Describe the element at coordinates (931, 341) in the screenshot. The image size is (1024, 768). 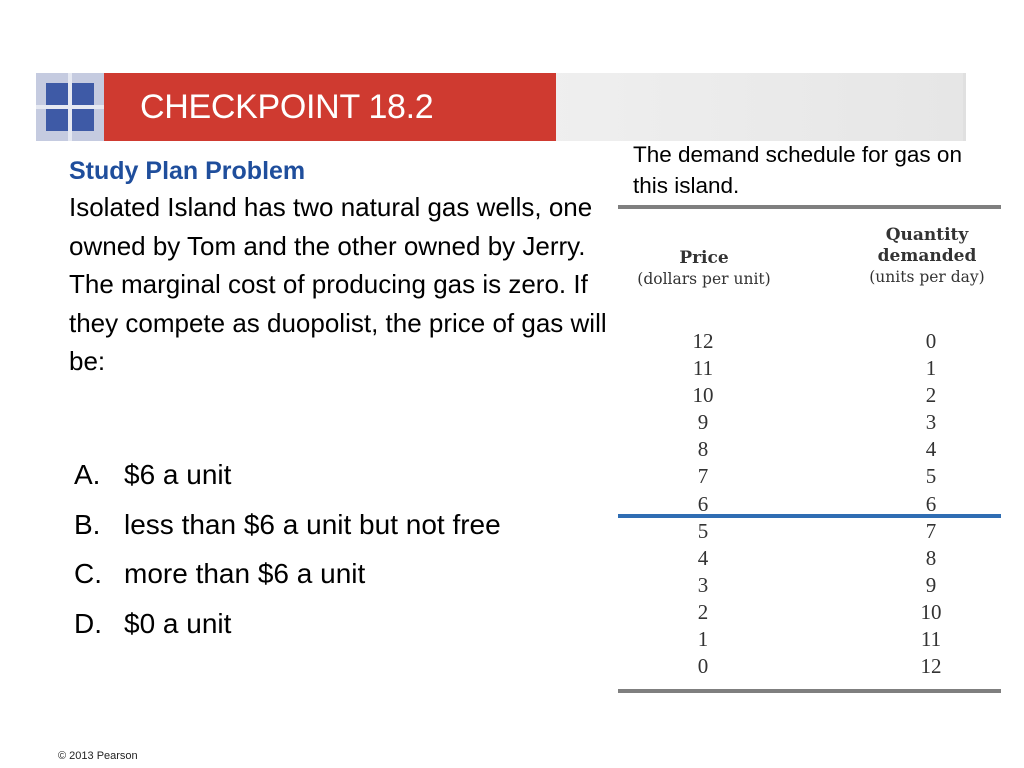
I see `quantity-cell: 0` at that location.